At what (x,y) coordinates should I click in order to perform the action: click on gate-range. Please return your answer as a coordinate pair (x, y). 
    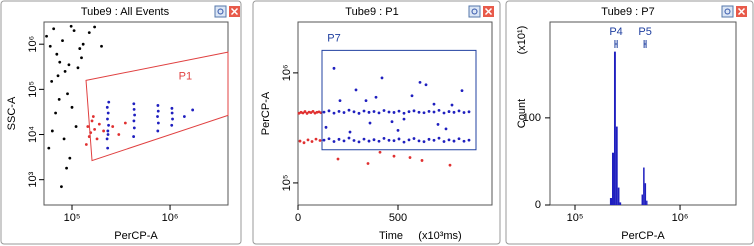
    Looking at the image, I should click on (616, 44).